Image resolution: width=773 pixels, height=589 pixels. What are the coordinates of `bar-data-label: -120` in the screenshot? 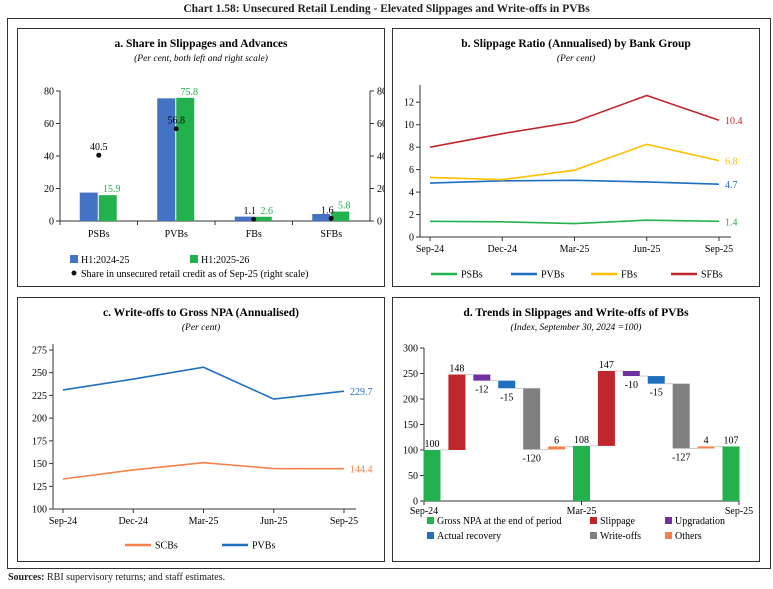 It's located at (531, 458).